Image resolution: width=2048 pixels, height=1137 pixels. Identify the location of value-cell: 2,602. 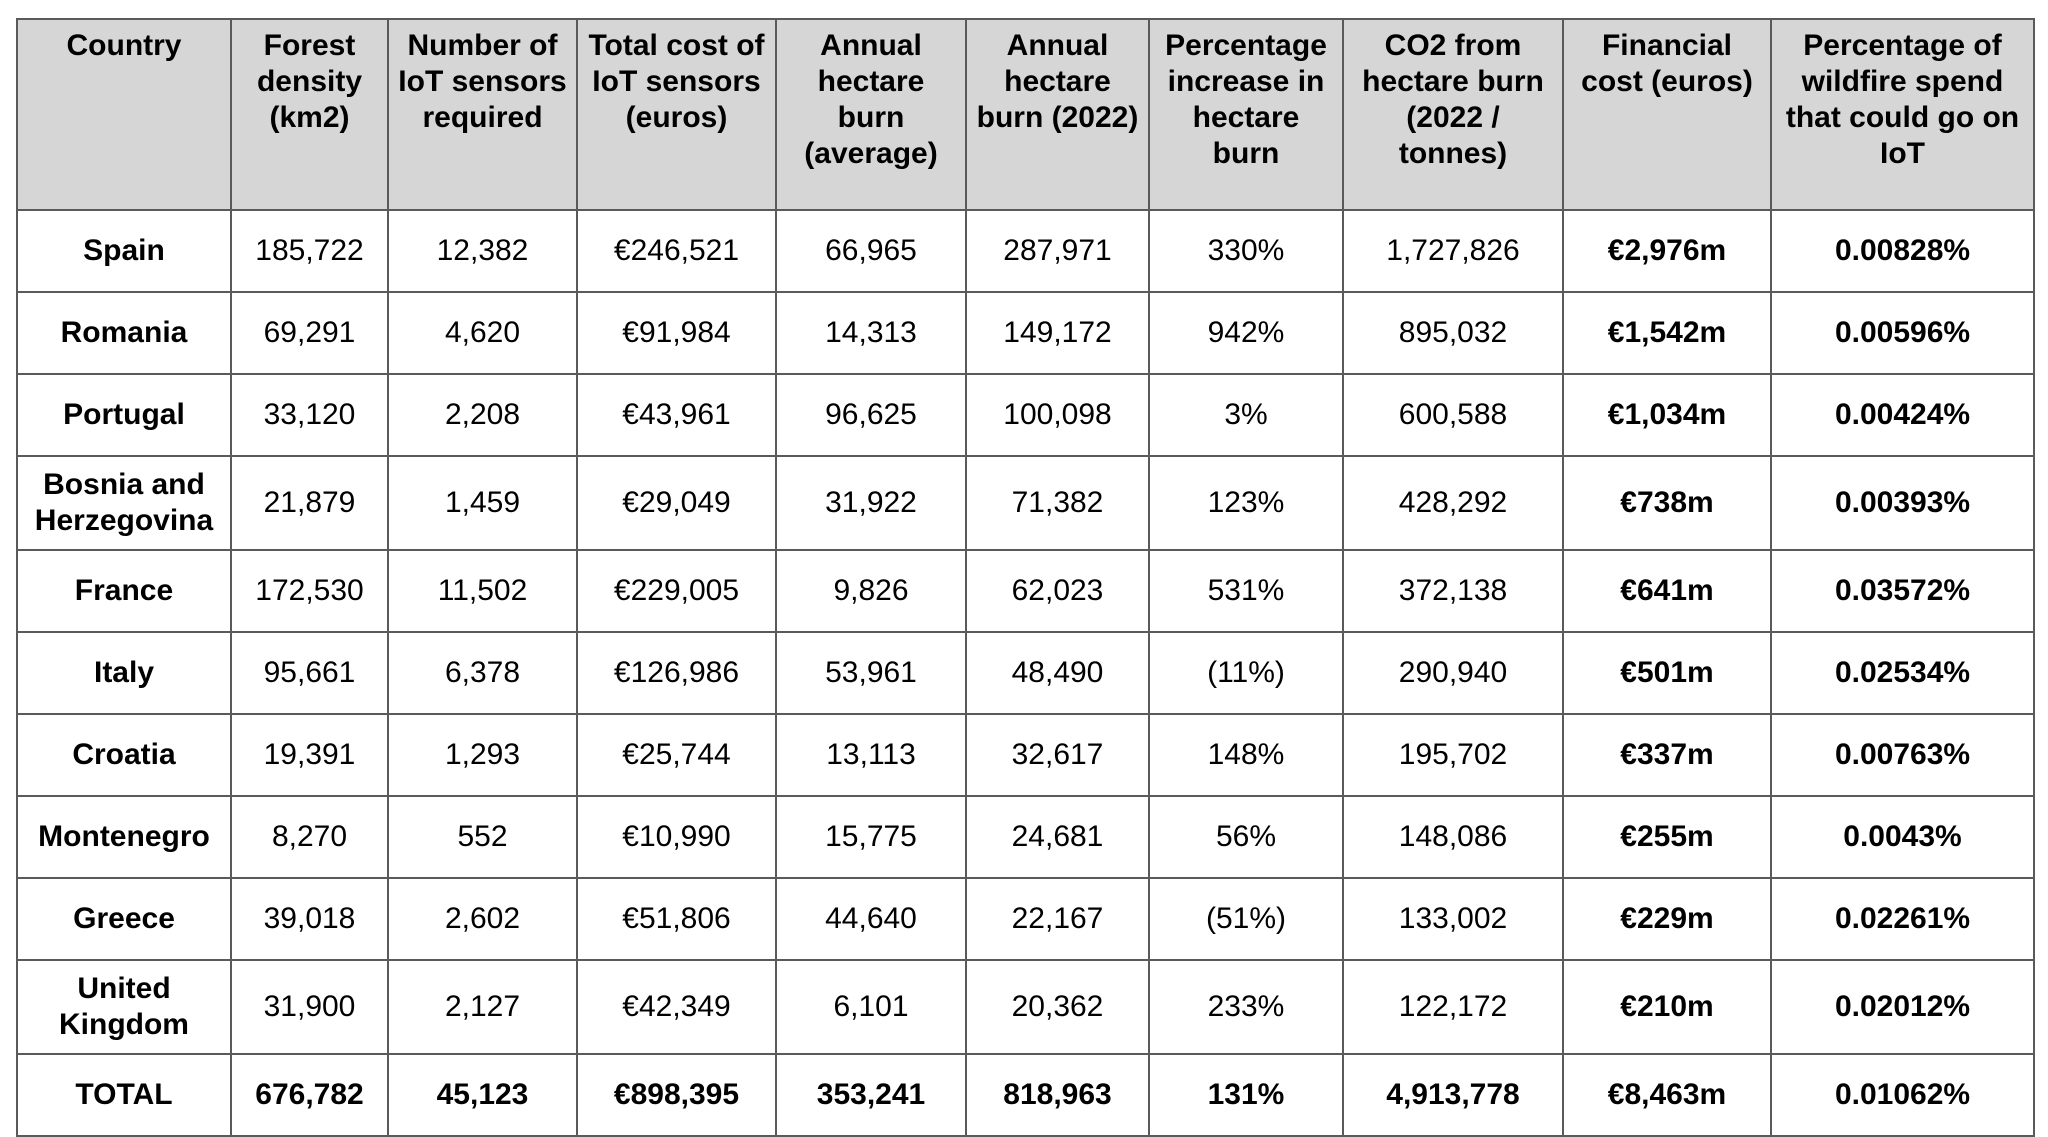
(482, 919).